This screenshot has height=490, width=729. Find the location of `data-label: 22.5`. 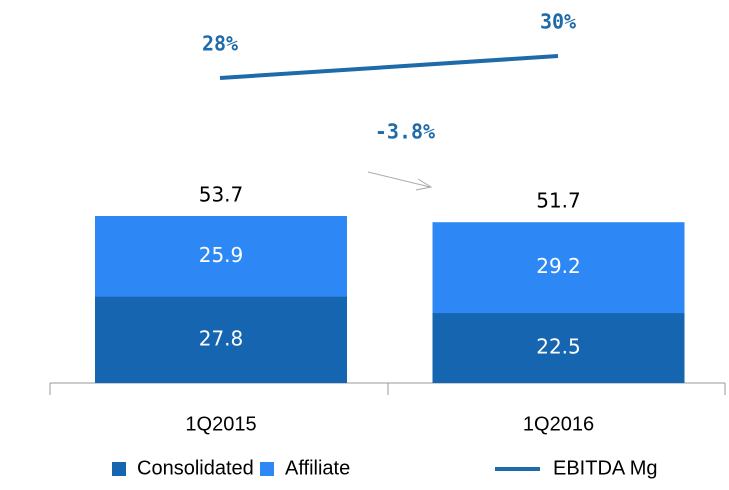

data-label: 22.5 is located at coordinates (558, 347).